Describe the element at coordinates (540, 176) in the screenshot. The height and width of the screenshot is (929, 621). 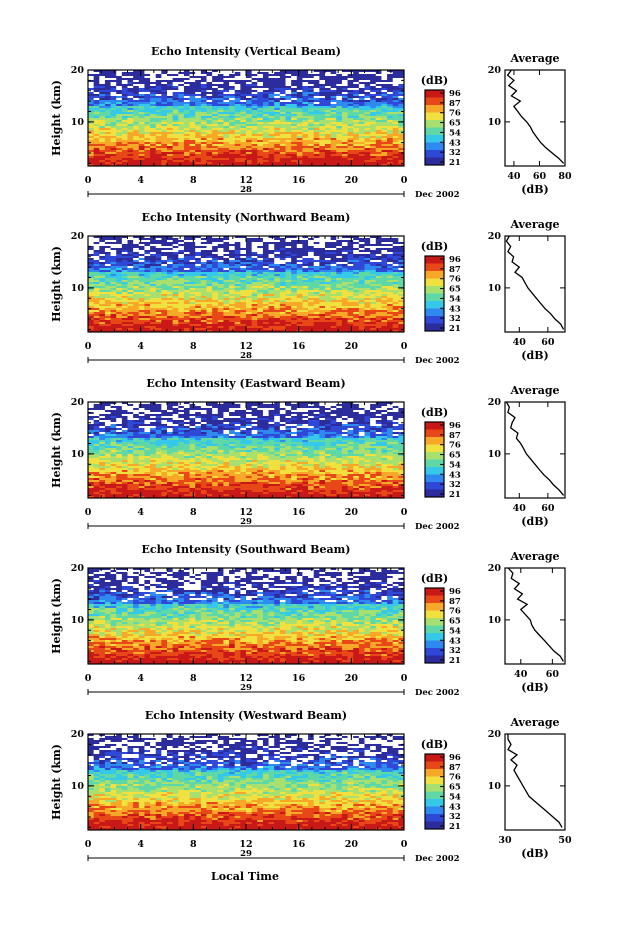
I see `profile-x-tick-label: 60` at that location.